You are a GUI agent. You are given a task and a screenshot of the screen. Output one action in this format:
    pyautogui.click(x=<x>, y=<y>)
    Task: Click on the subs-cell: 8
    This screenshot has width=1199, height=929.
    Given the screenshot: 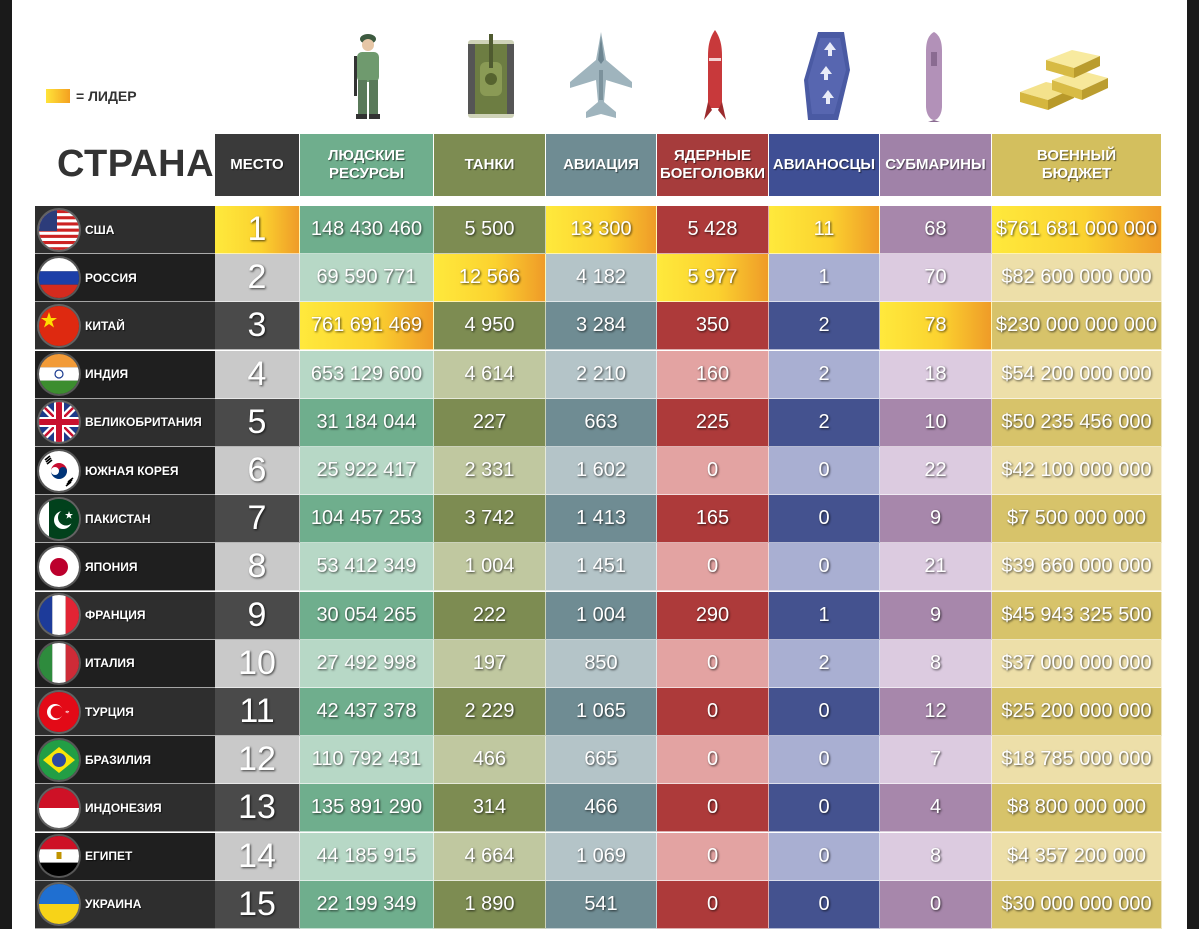 What is the action you would take?
    pyautogui.click(x=936, y=663)
    